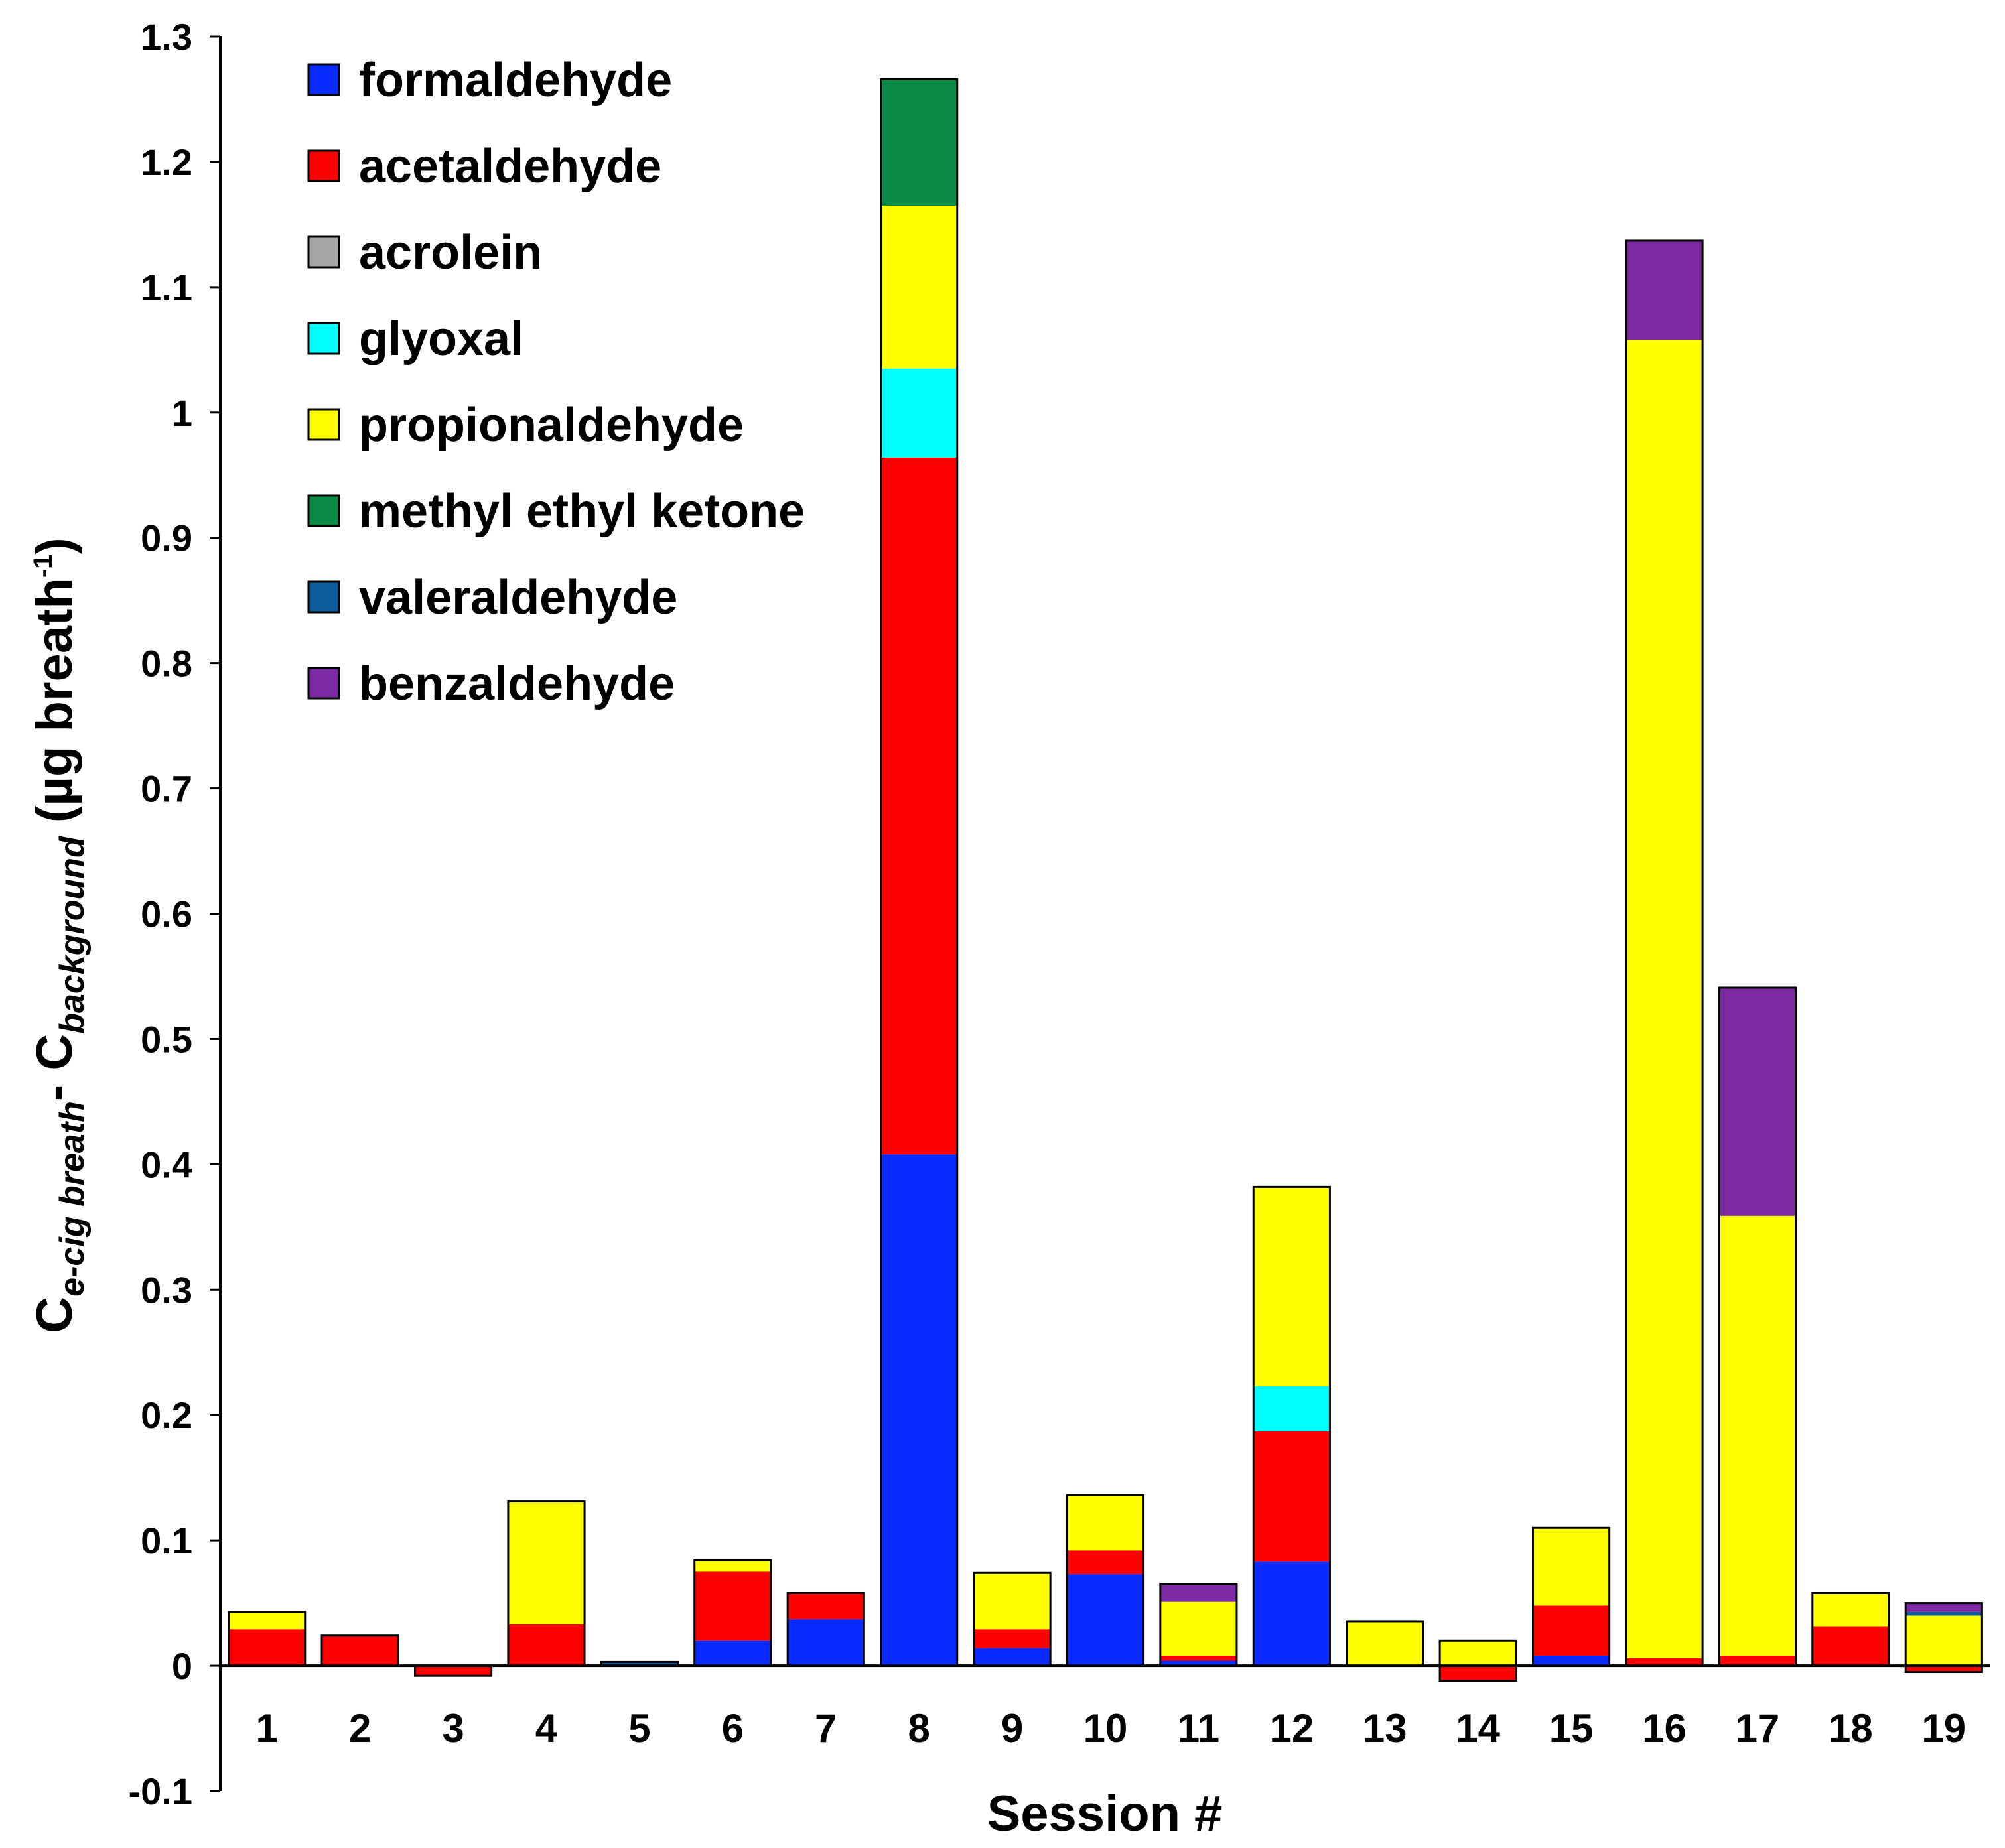  Describe the element at coordinates (360, 1728) in the screenshot. I see `x-tick-label: 2` at that location.